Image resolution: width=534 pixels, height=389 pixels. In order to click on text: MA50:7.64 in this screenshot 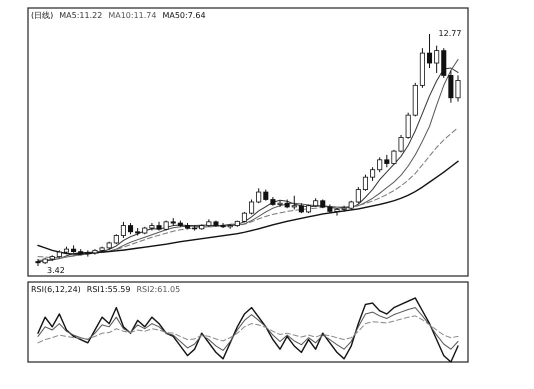, I will do `click(184, 15)`.